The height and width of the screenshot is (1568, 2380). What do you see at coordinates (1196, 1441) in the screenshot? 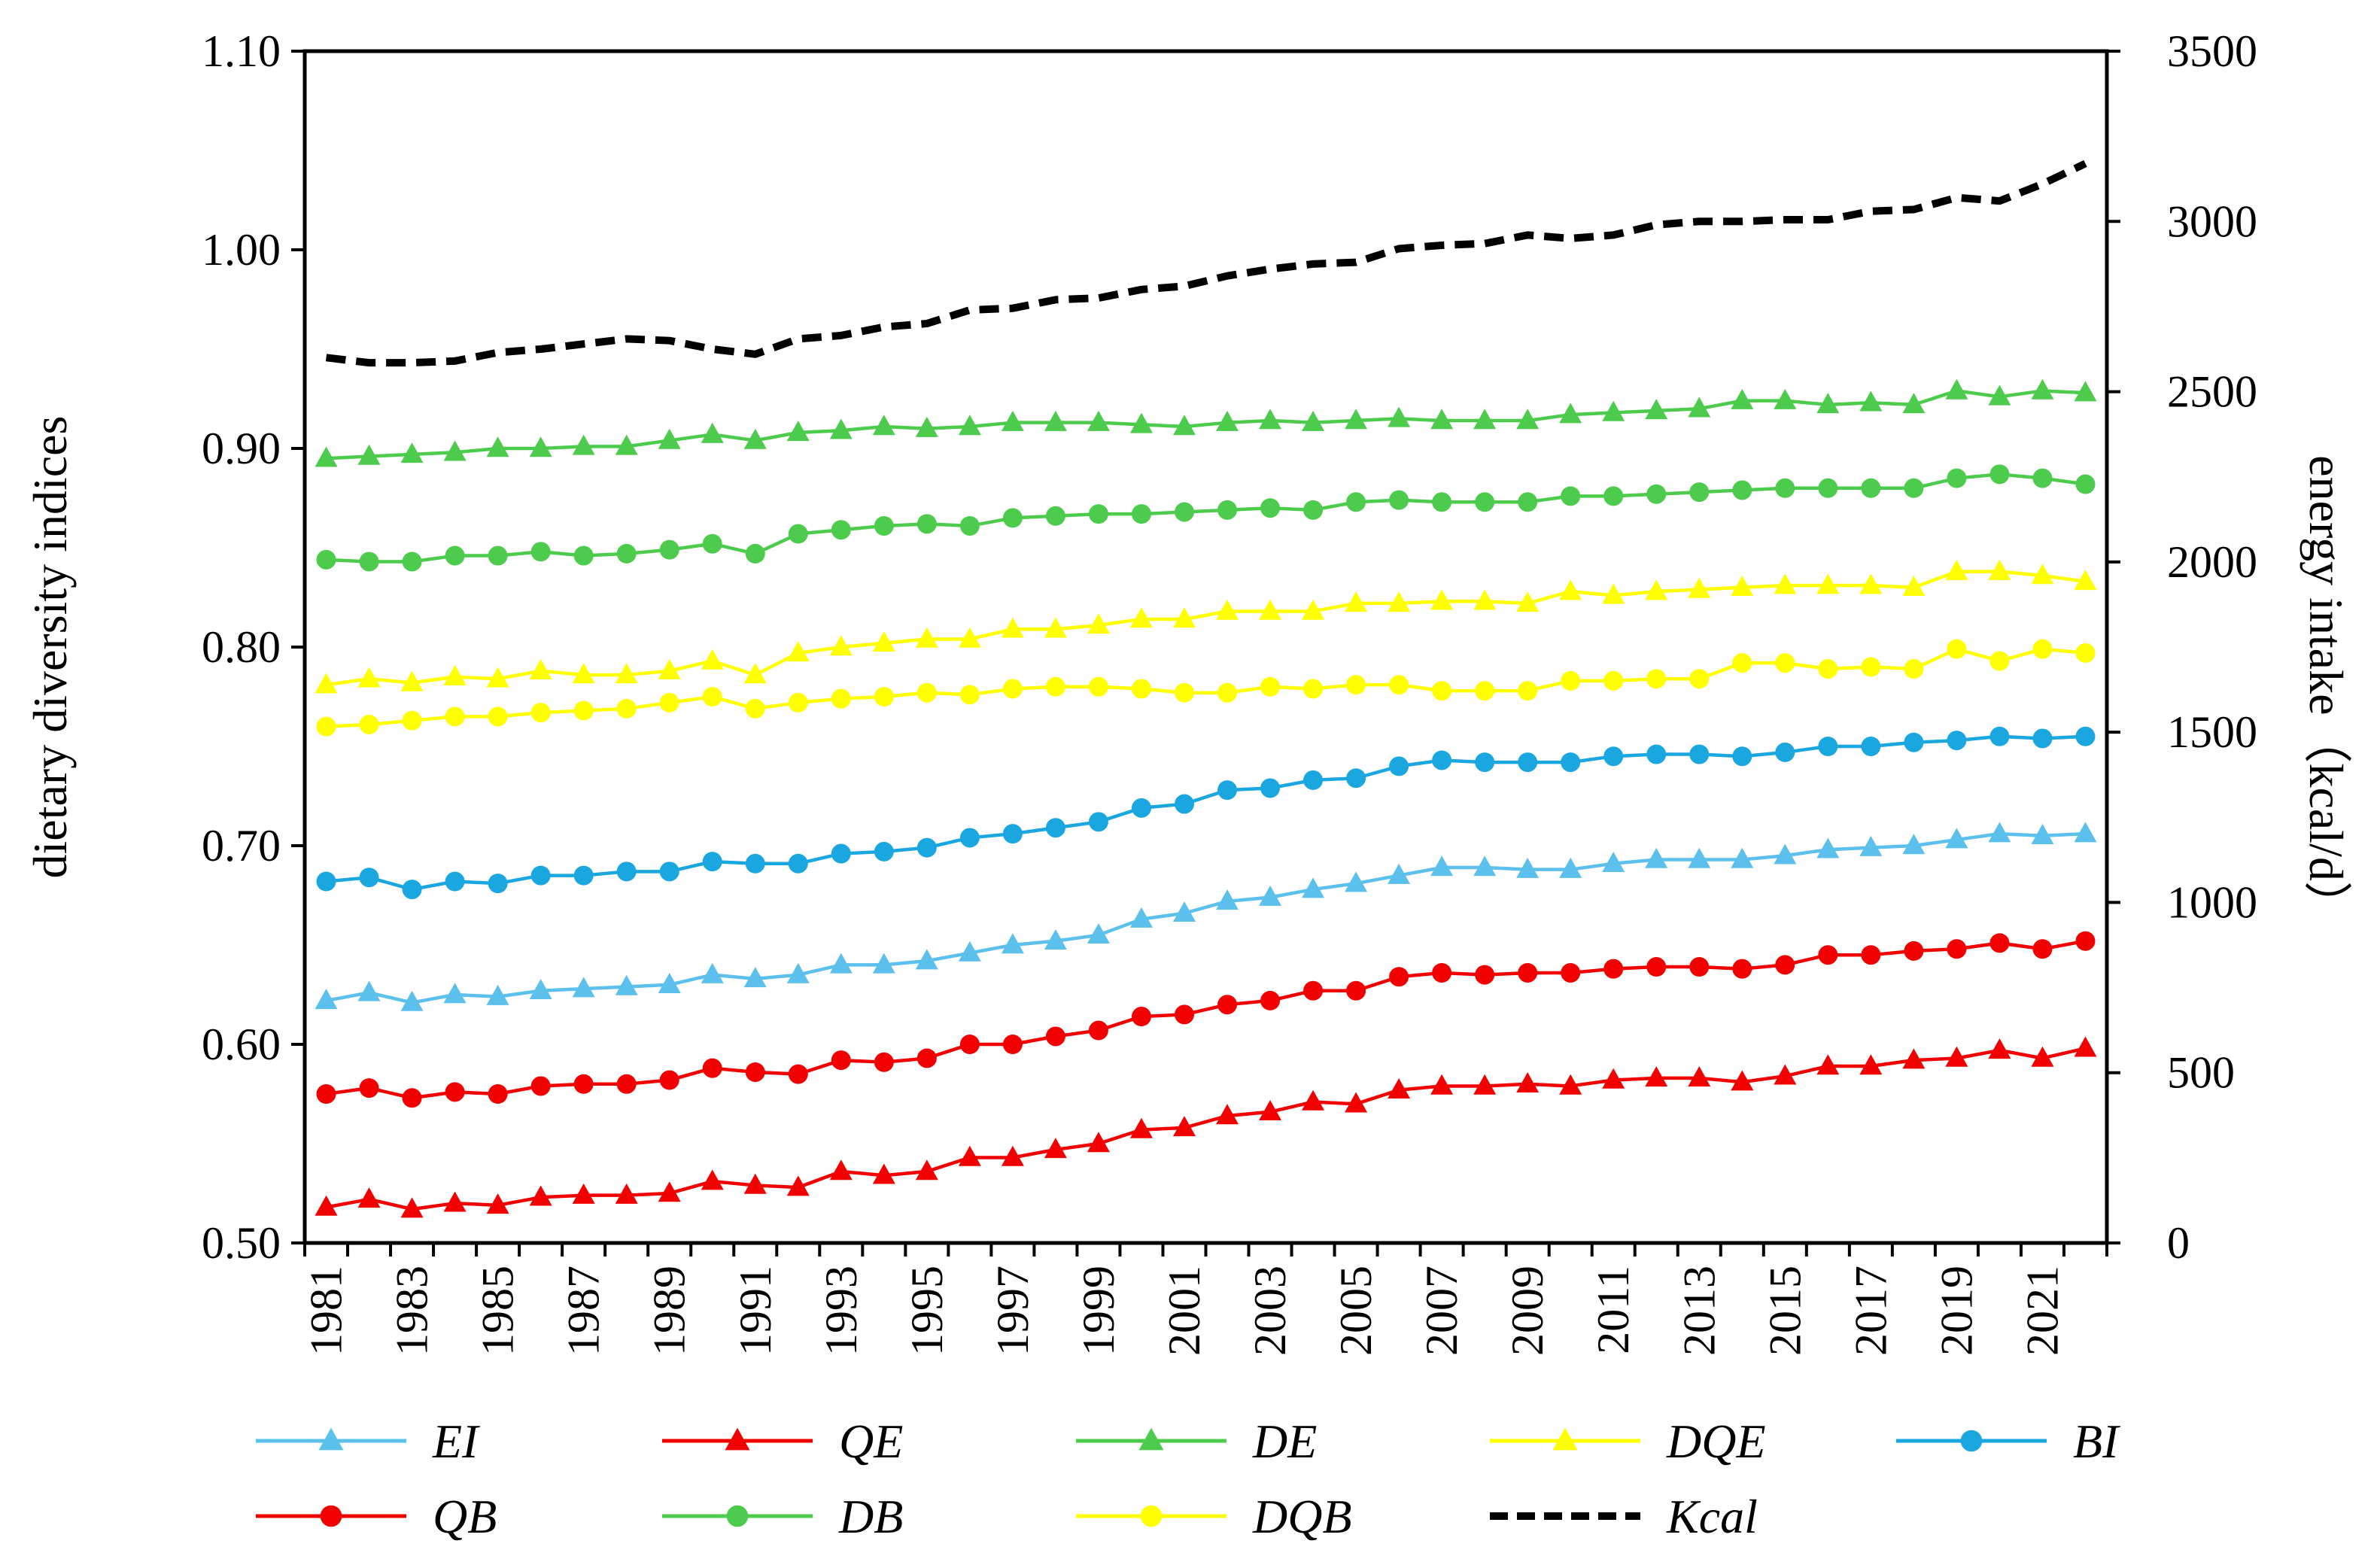
I see `legend-item-de: DE` at bounding box center [1196, 1441].